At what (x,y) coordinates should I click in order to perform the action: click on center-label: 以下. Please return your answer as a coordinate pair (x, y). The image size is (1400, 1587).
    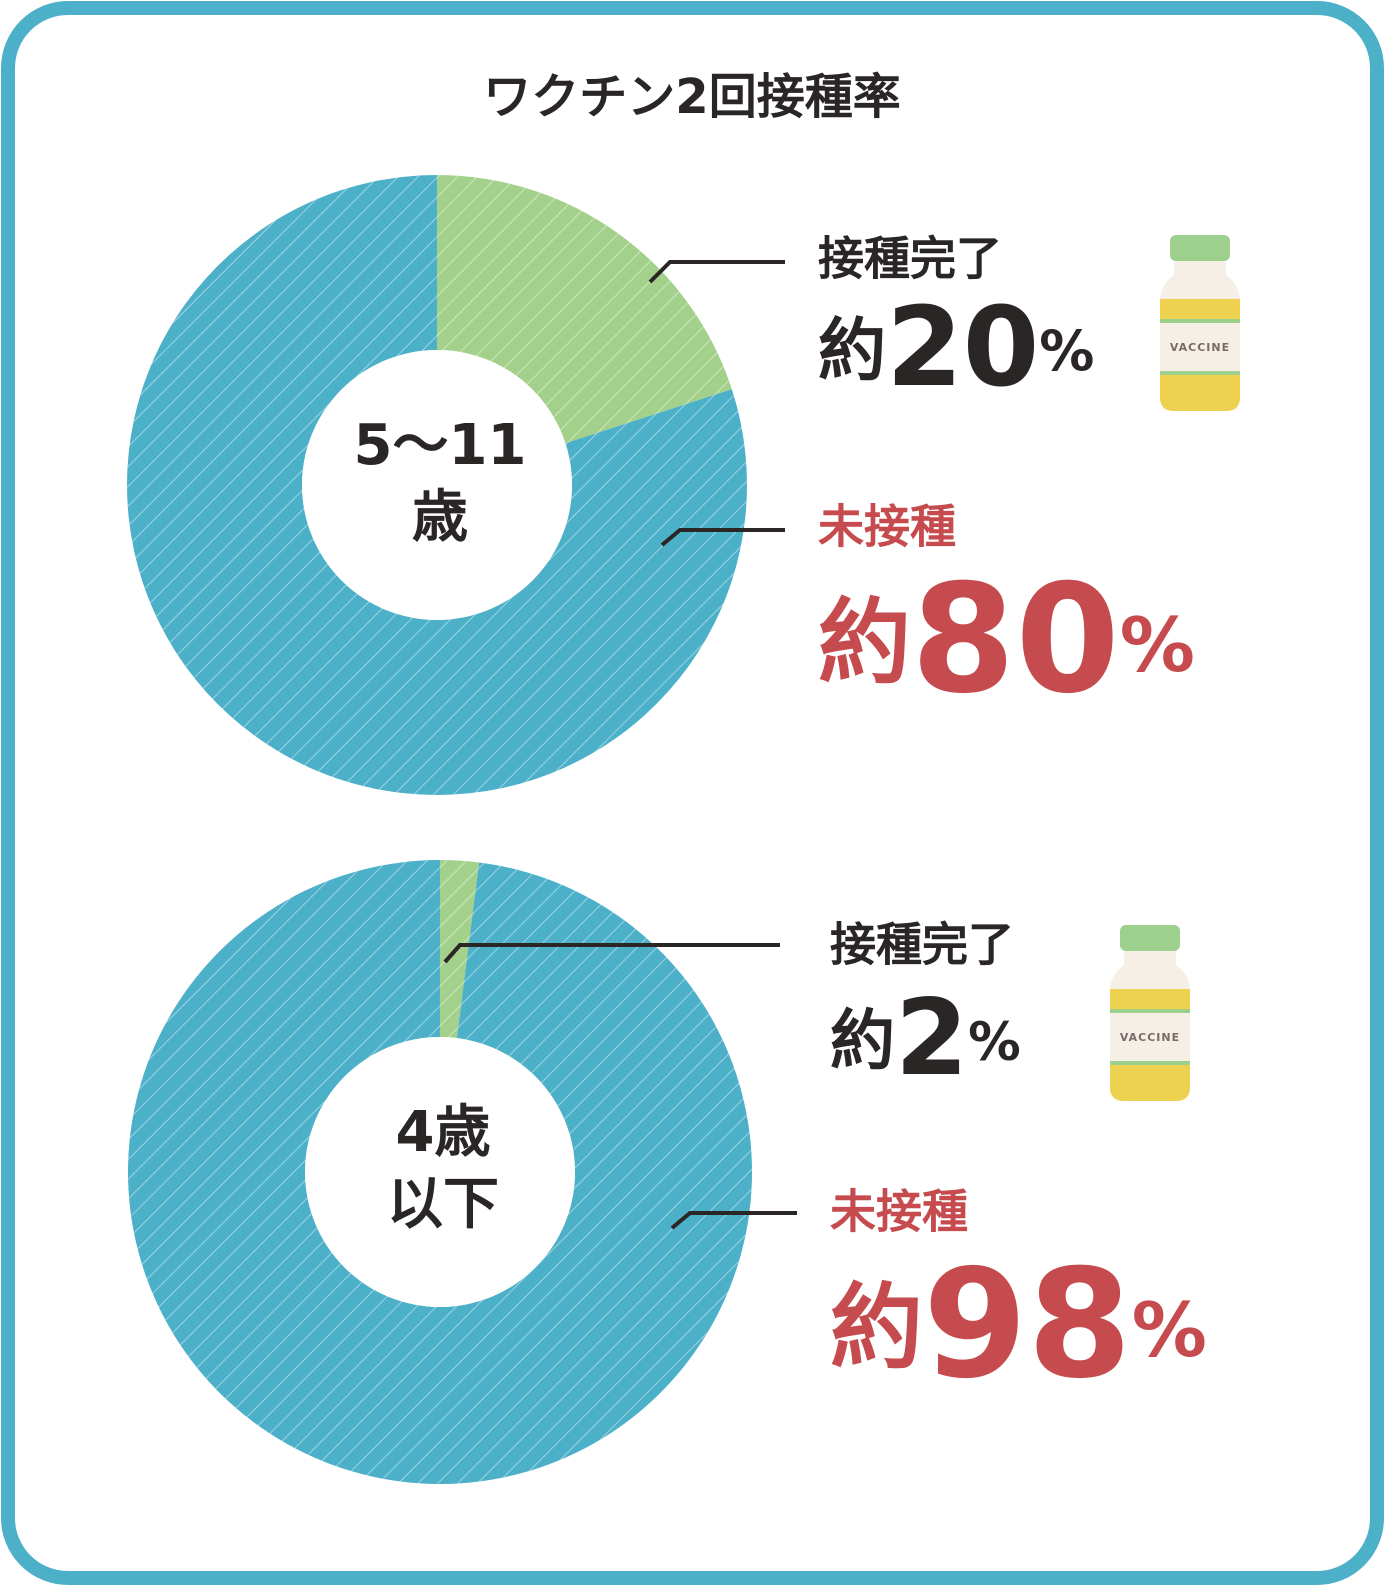
    Looking at the image, I should click on (443, 1204).